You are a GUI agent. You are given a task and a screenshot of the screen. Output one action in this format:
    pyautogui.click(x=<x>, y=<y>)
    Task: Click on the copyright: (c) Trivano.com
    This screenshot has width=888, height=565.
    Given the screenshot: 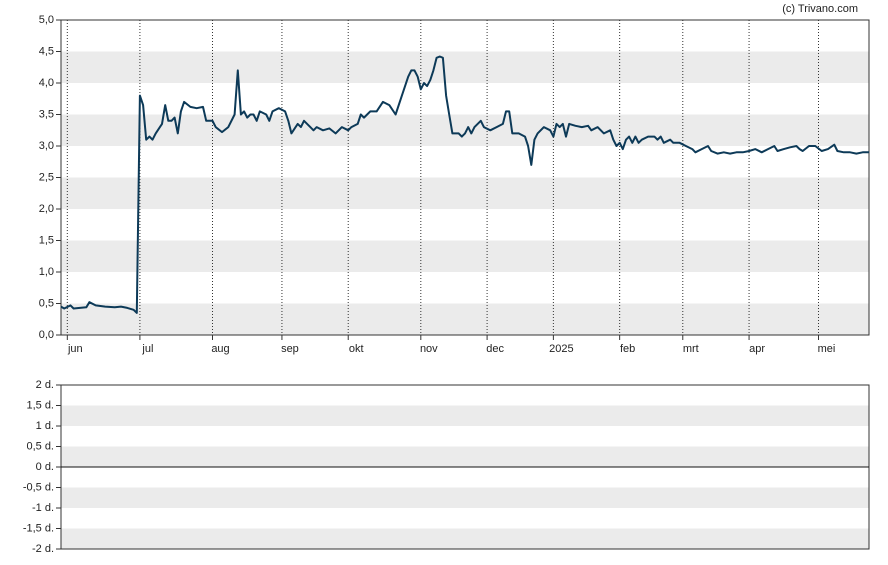 What is the action you would take?
    pyautogui.click(x=820, y=9)
    